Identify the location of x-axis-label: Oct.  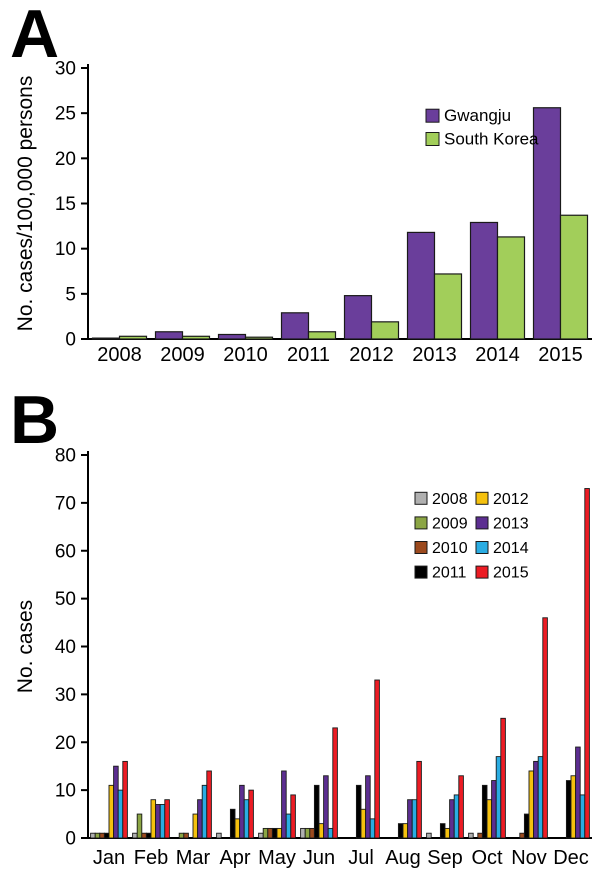
(487, 858).